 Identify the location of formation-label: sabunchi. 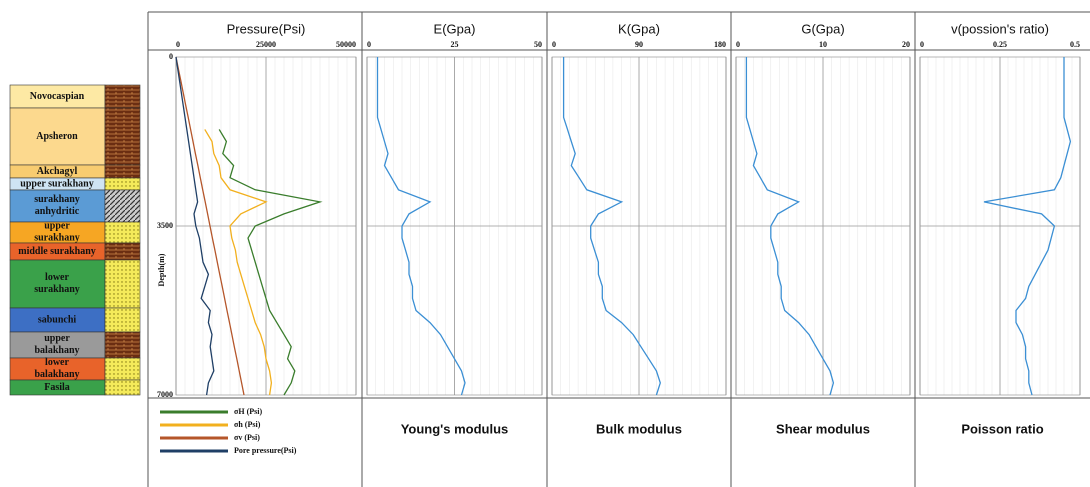
(57, 319).